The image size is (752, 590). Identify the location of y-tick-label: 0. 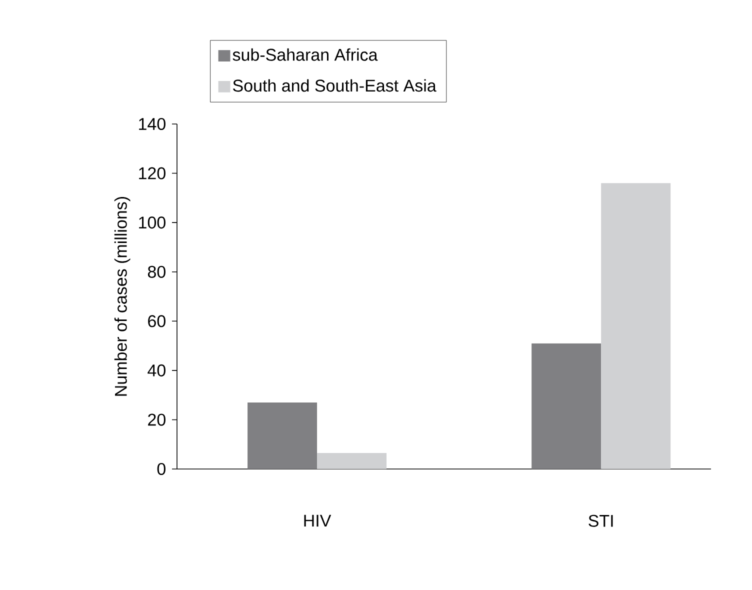
(161, 469).